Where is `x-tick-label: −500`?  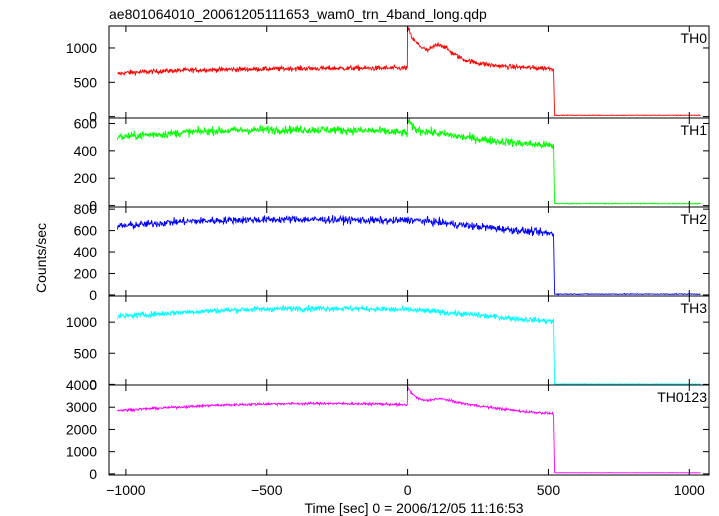 x-tick-label: −500 is located at coordinates (267, 490).